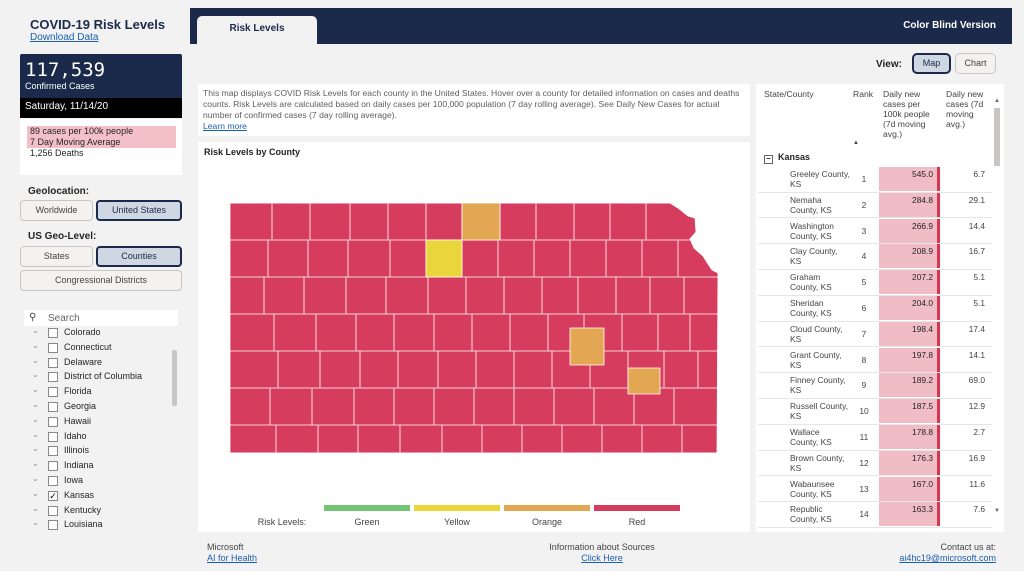 The height and width of the screenshot is (571, 1024). What do you see at coordinates (811, 514) in the screenshot?
I see `county-cell: Republic County, KS` at bounding box center [811, 514].